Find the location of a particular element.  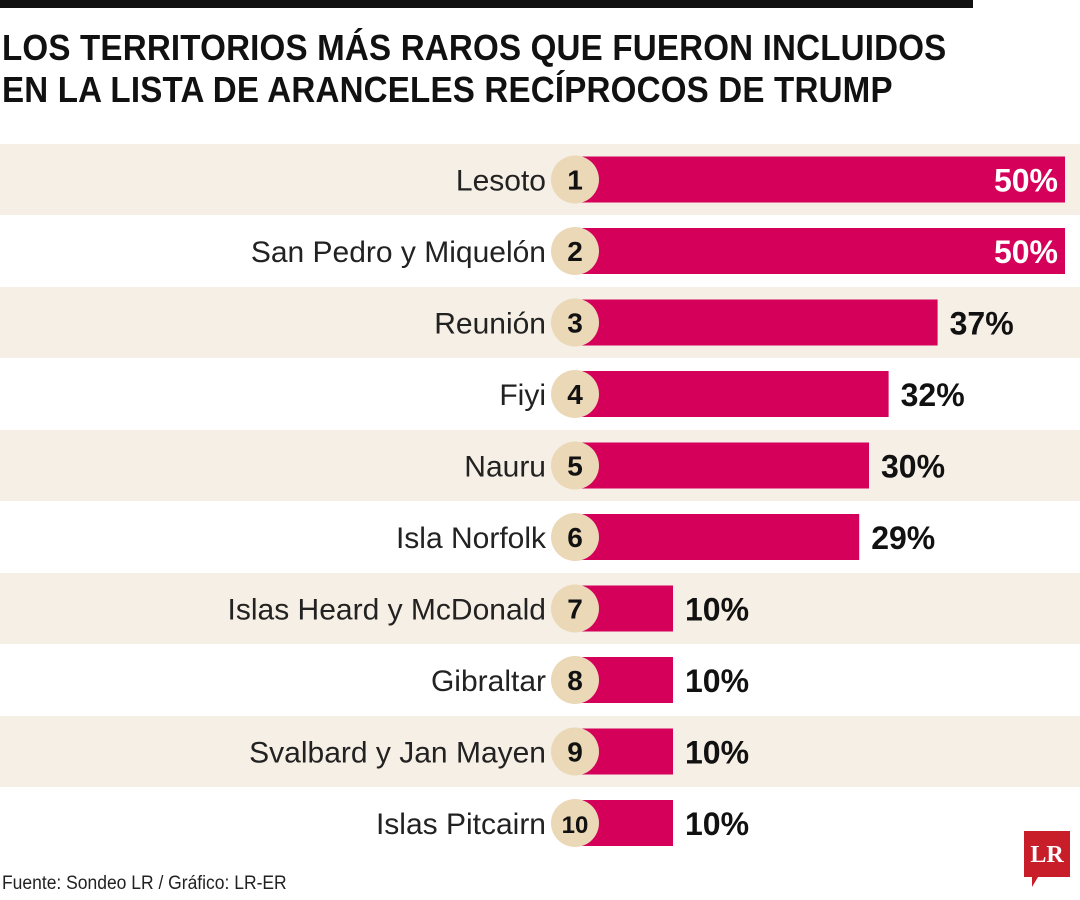

rank-number: 5 is located at coordinates (575, 466).